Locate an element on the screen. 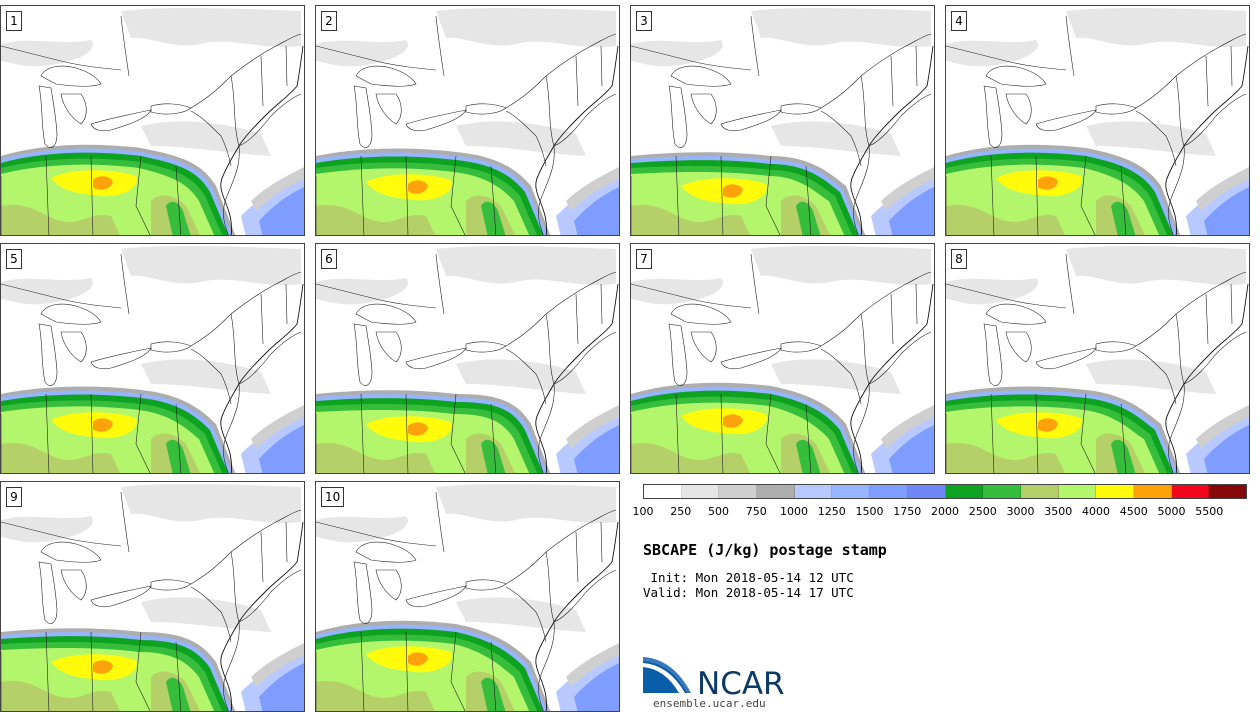  ensemble-member-map: 1 is located at coordinates (152, 120).